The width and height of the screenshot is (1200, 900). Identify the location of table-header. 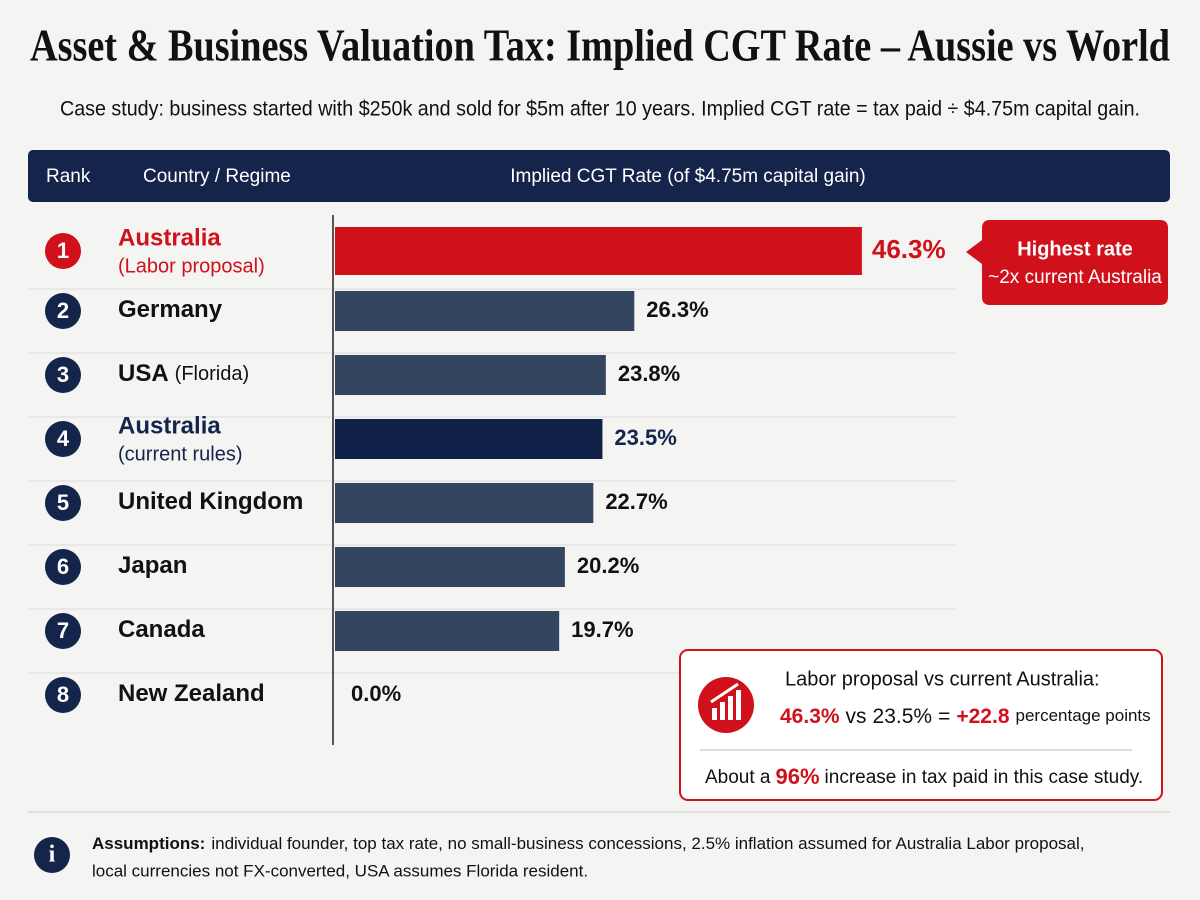
(599, 176).